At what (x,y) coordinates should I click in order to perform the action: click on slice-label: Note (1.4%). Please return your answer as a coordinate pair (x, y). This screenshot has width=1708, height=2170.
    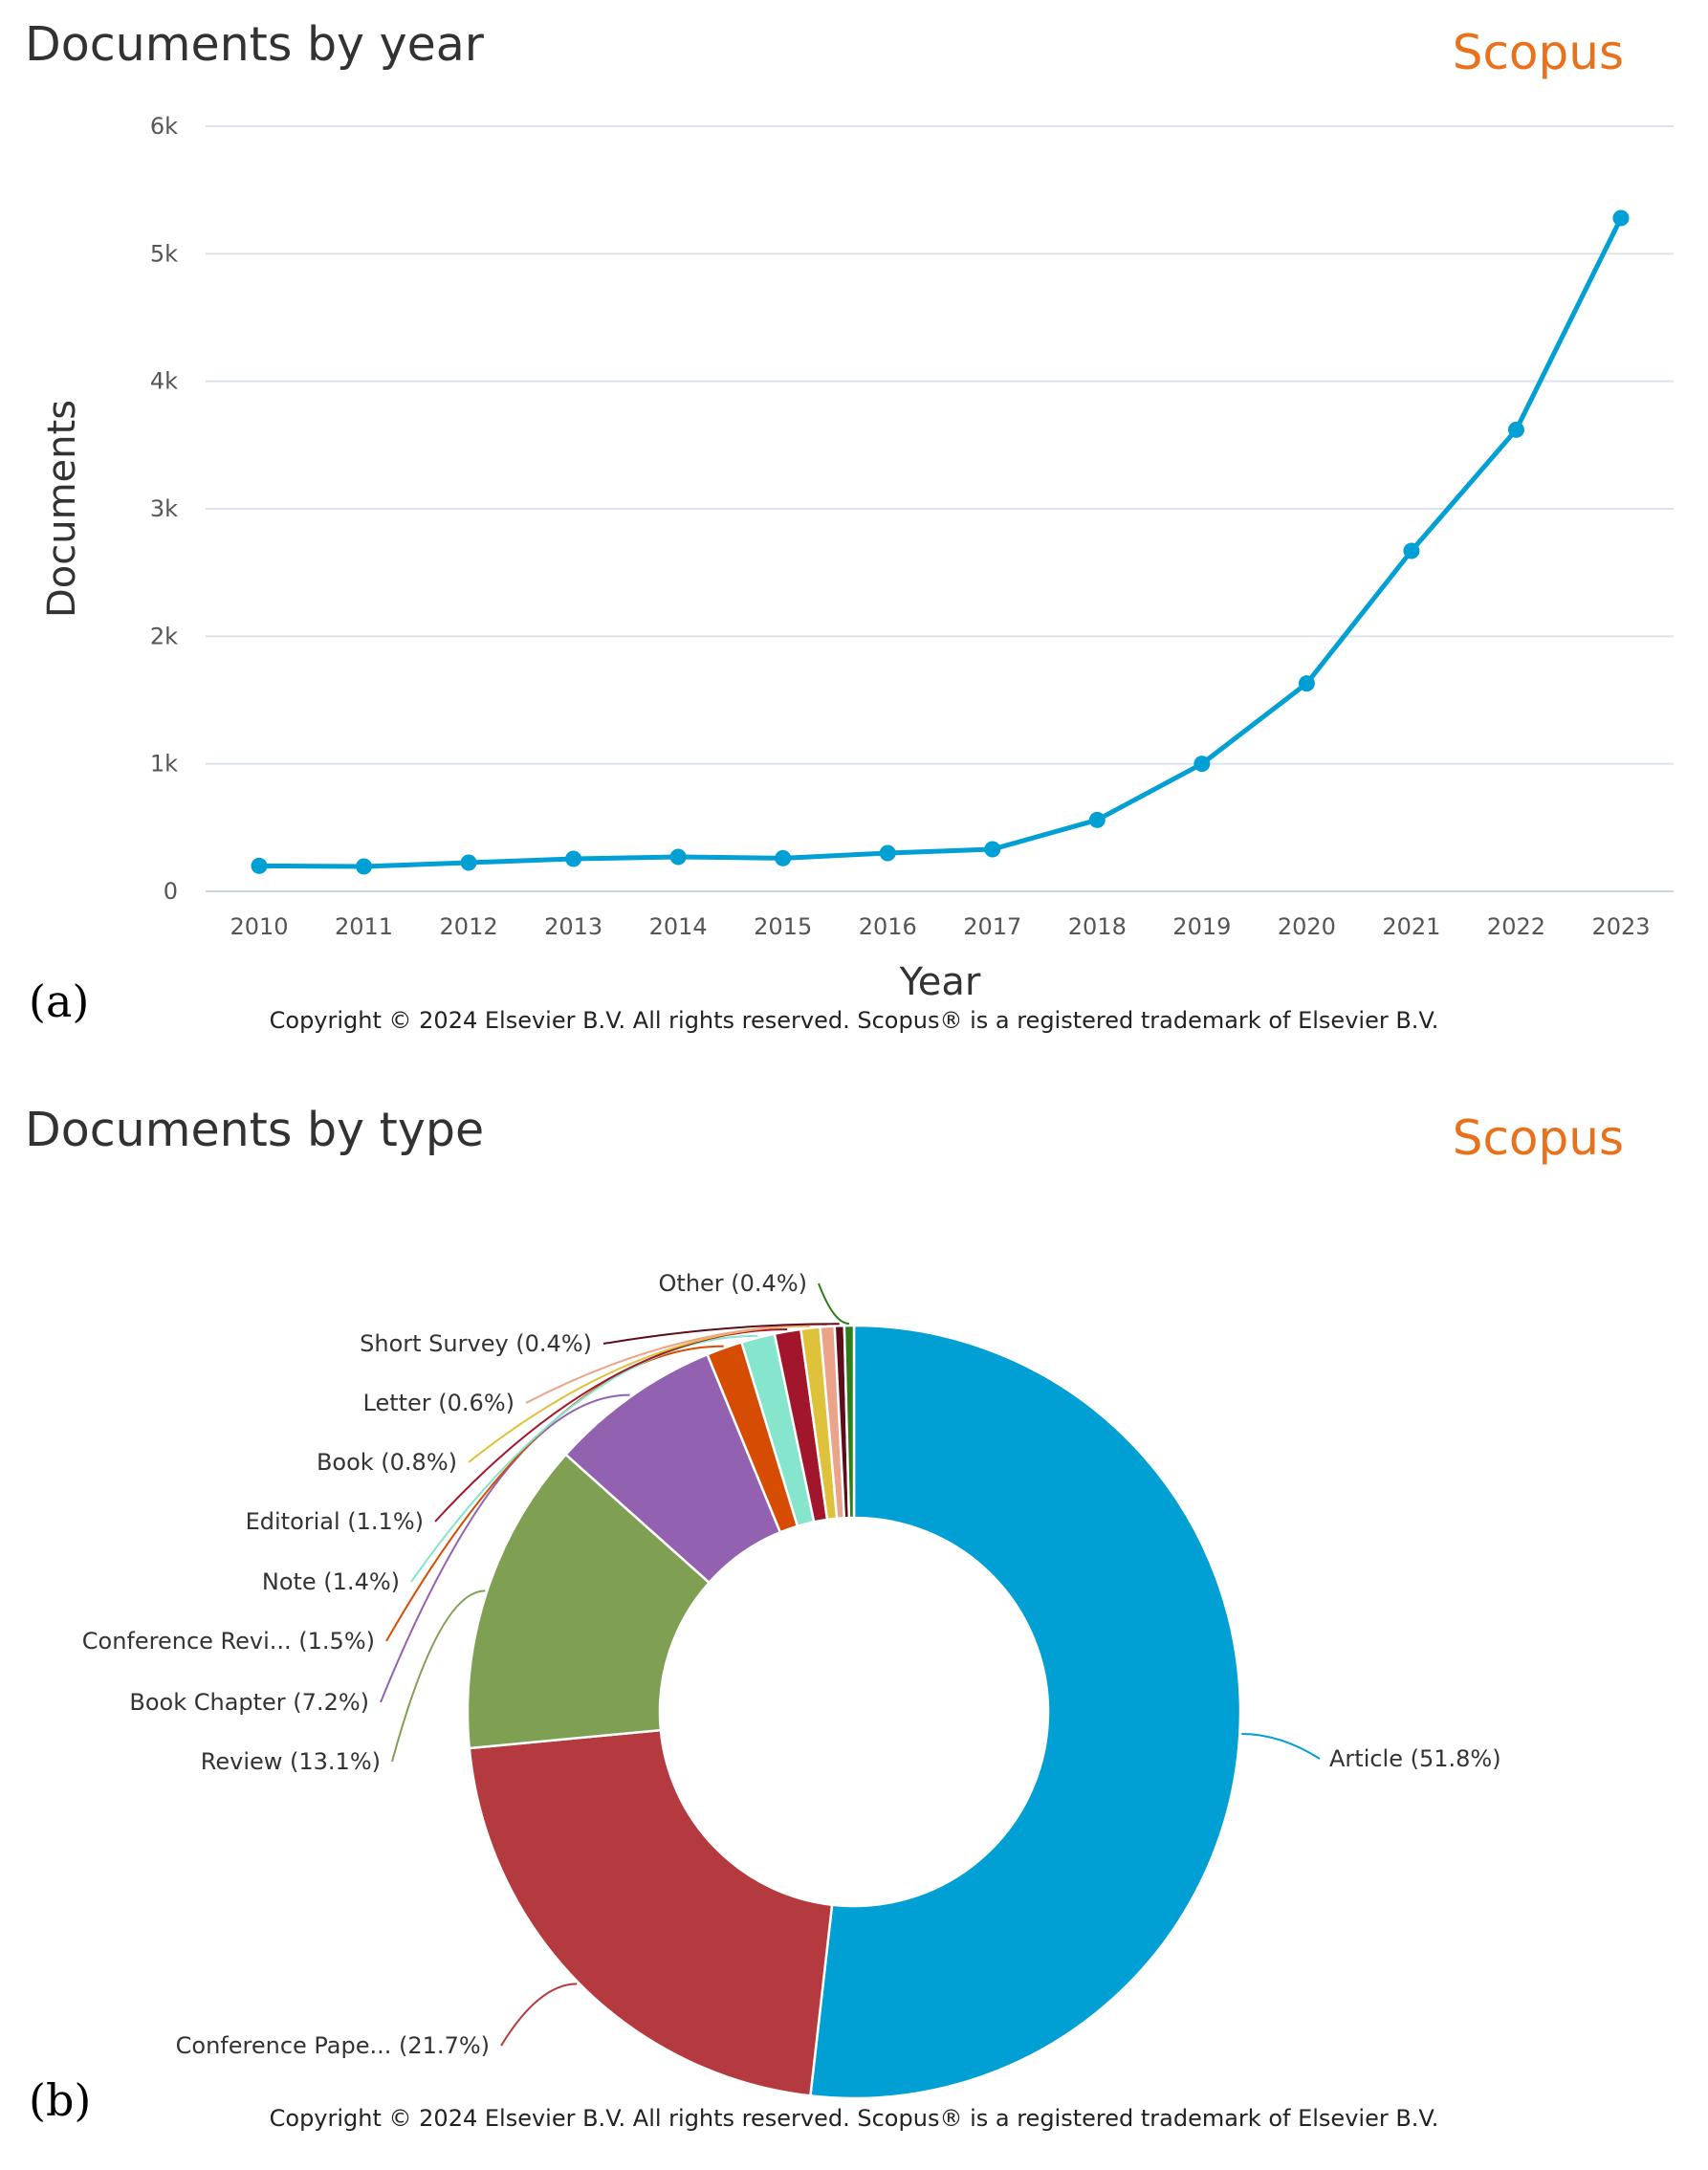
    Looking at the image, I should click on (331, 1581).